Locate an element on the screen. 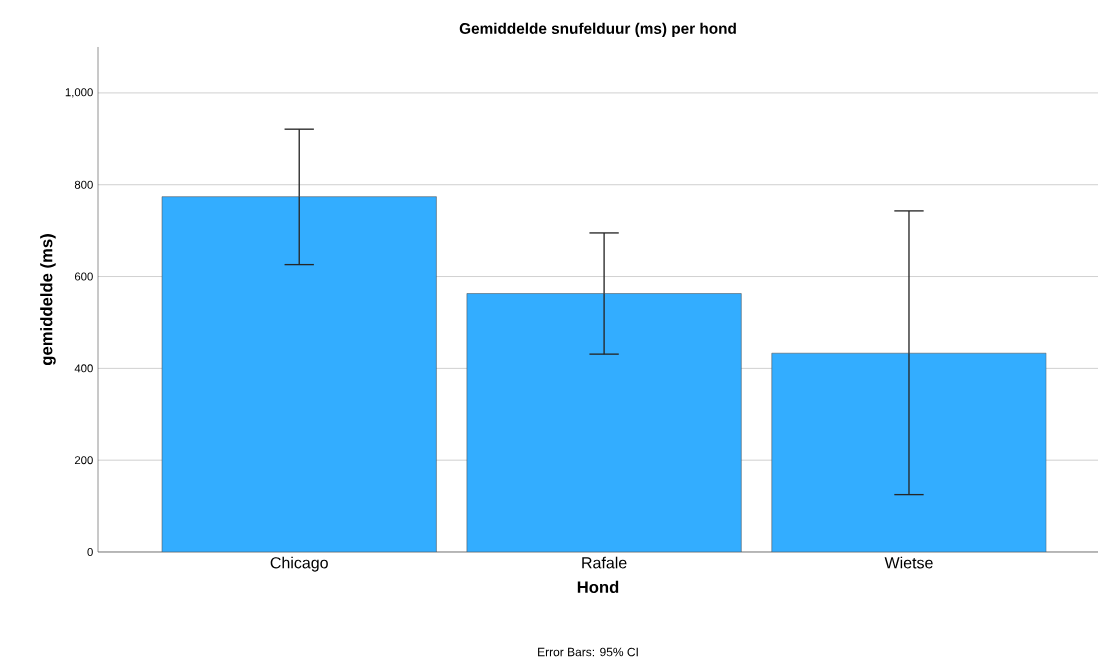  y-tick-label: 400 is located at coordinates (83, 368).